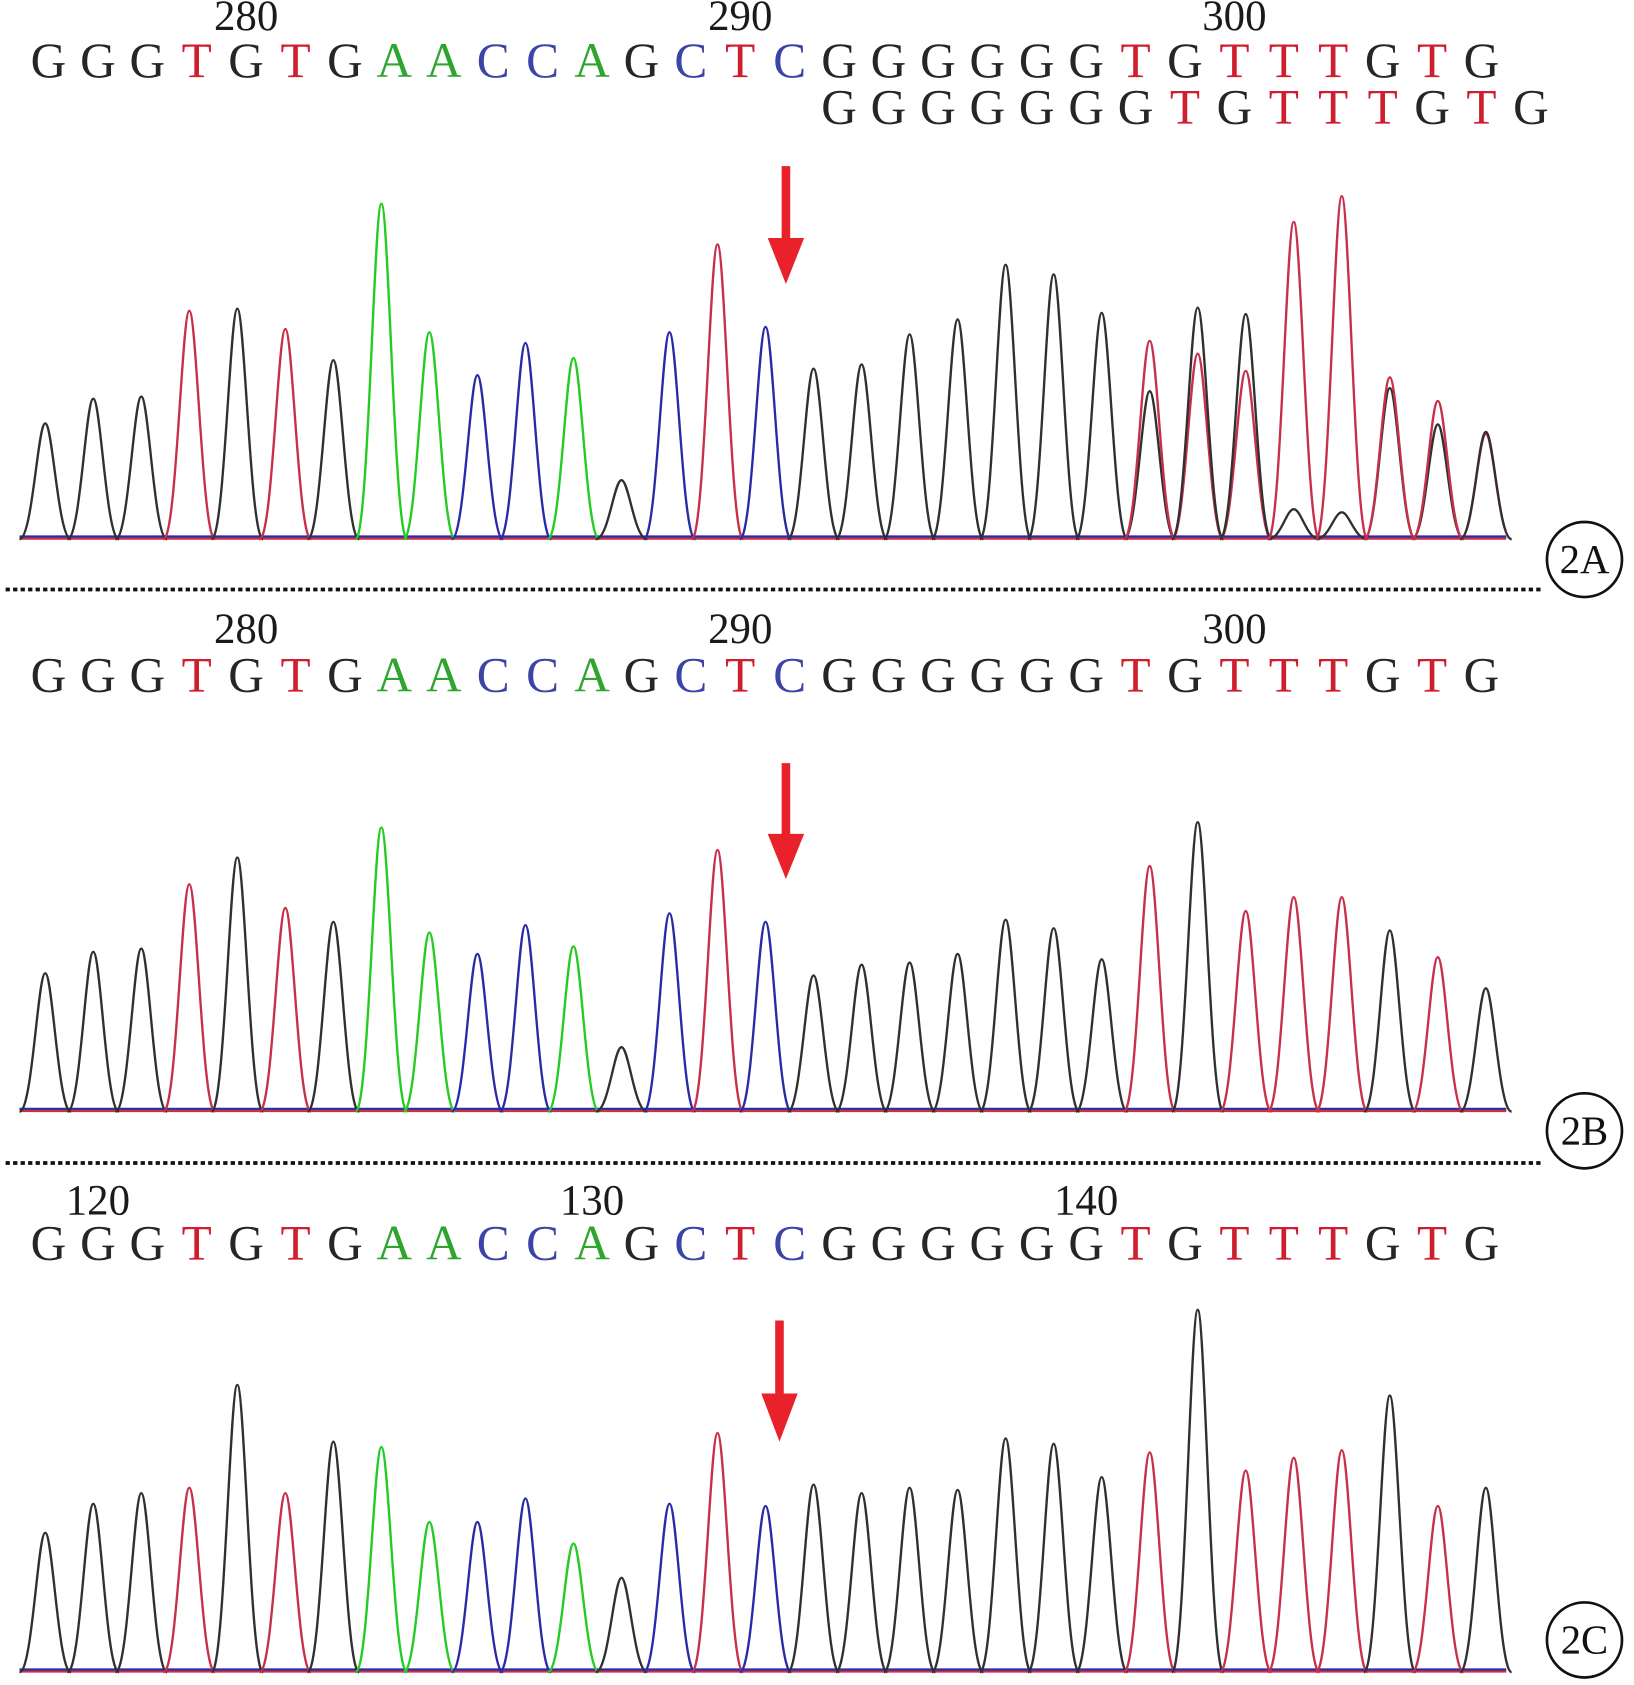 This screenshot has height=1685, width=1634. What do you see at coordinates (98, 1200) in the screenshot?
I see `position-number: 120` at bounding box center [98, 1200].